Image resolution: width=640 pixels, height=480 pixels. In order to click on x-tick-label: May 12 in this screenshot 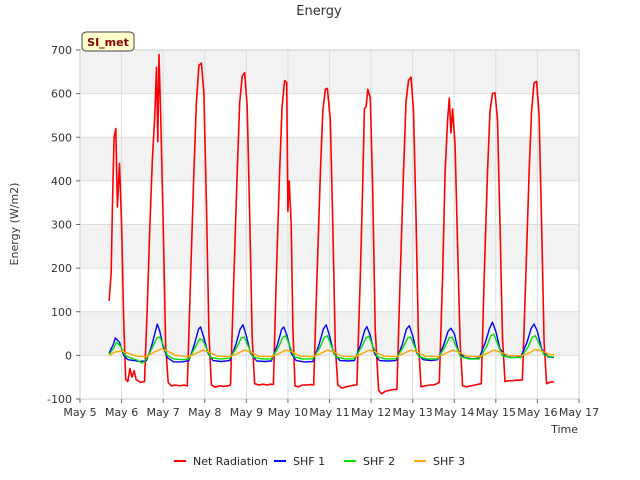, I will do `click(371, 412)`.